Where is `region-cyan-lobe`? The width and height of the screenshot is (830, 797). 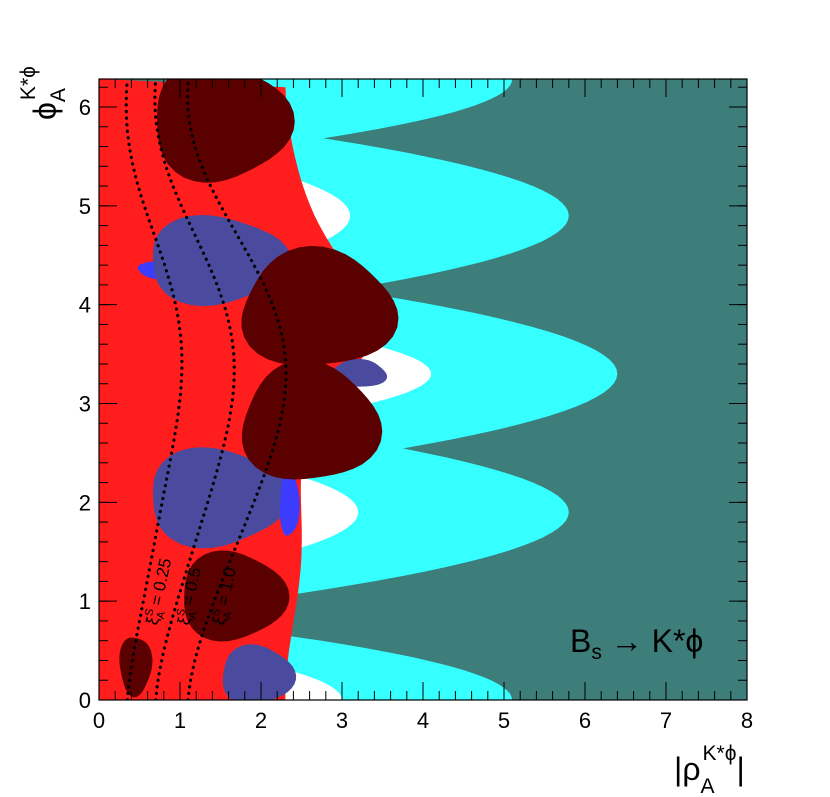 region-cyan-lobe is located at coordinates (387, 112).